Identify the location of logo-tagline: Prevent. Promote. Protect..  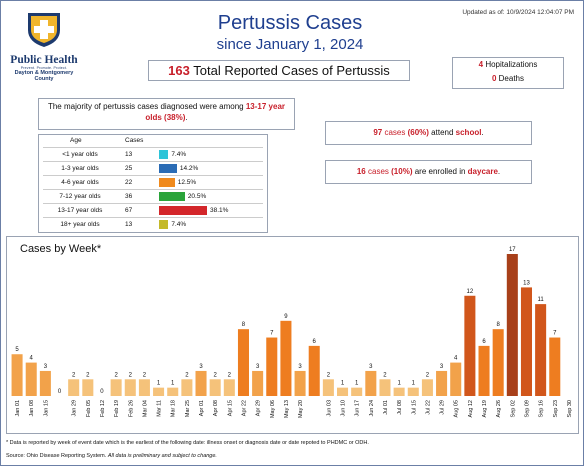
(44, 68).